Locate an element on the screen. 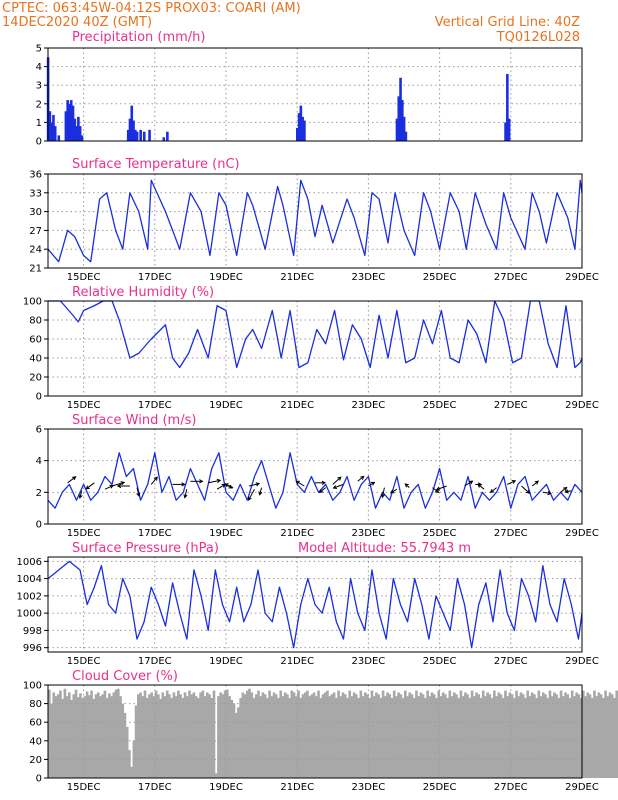  humidity-title: Relative Humidity (%) is located at coordinates (143, 292).